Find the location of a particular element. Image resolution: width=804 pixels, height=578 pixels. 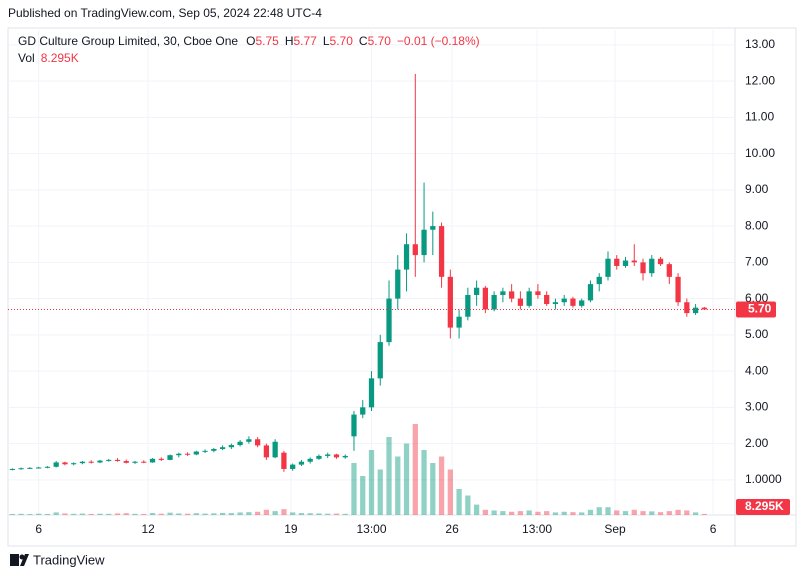

volume-legend: Vol 8.295K is located at coordinates (48, 58).